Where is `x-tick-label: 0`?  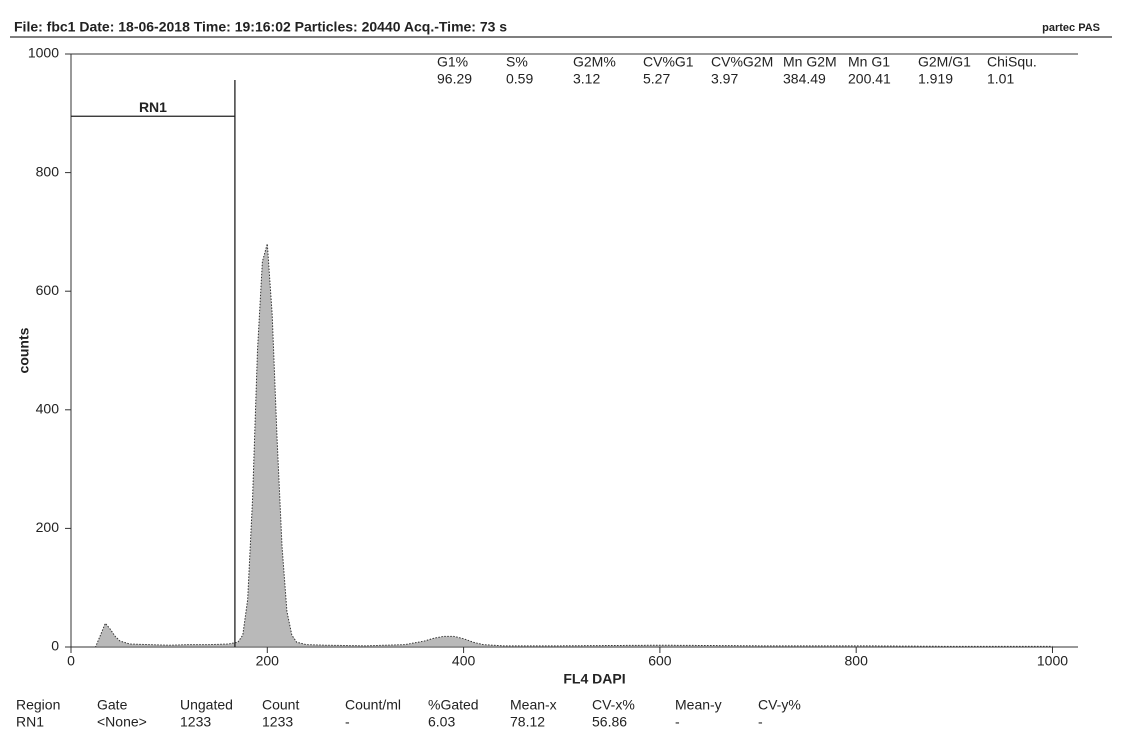 x-tick-label: 0 is located at coordinates (71, 661).